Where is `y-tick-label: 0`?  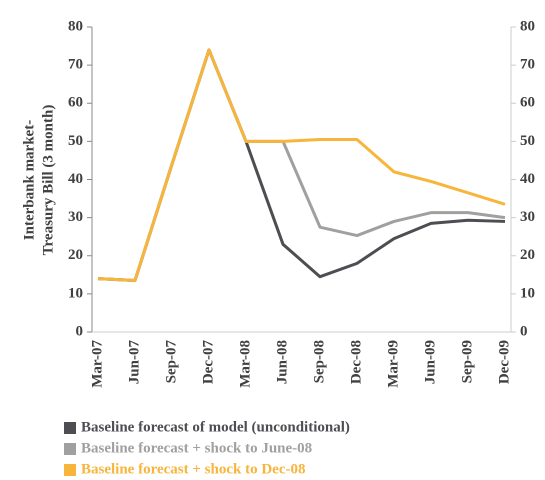
y-tick-label: 0 is located at coordinates (80, 331).